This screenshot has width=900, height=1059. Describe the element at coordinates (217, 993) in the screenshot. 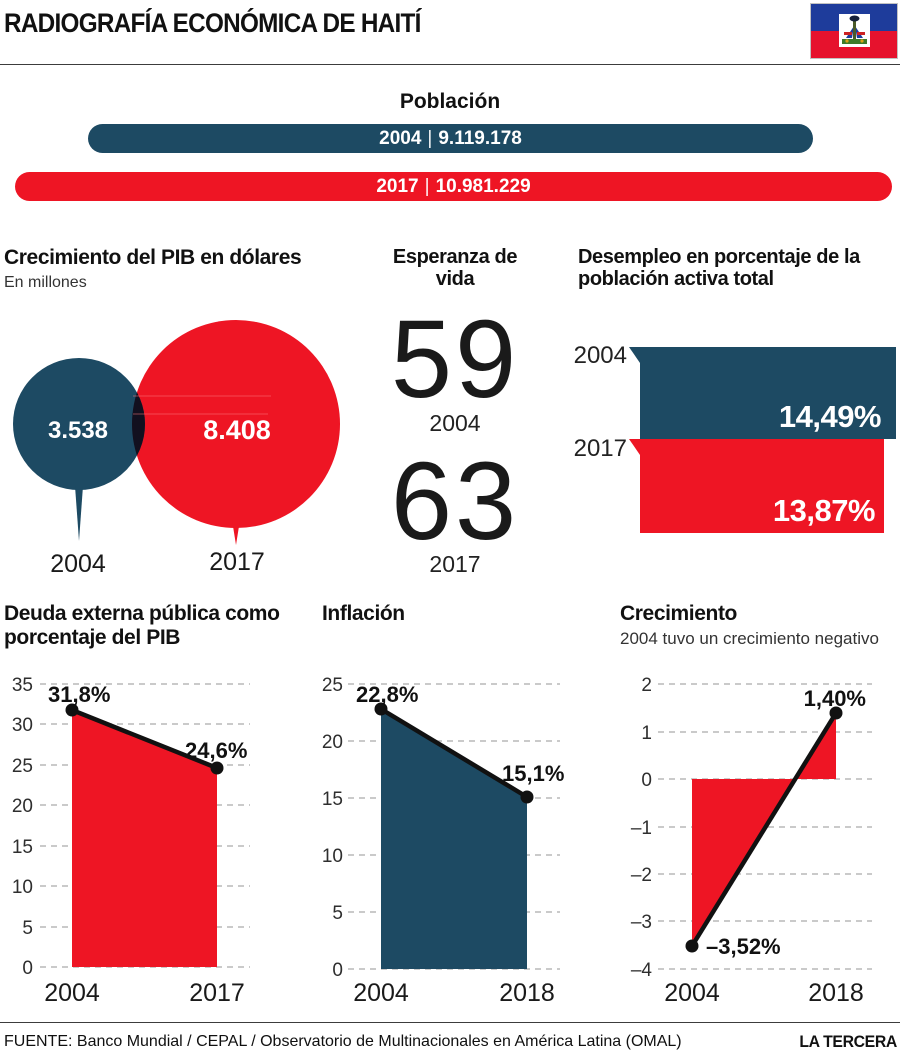

I see `x-label: 2017` at that location.